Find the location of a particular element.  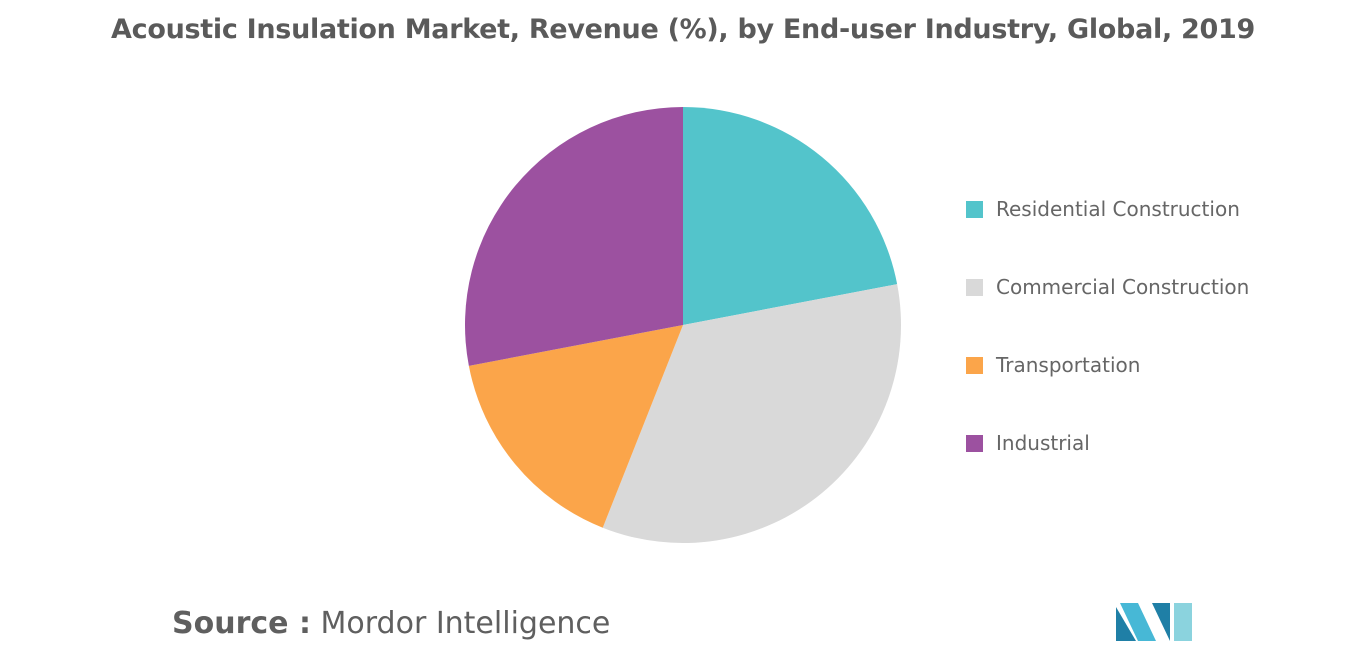

legend-label: Residential Construction is located at coordinates (1118, 209).